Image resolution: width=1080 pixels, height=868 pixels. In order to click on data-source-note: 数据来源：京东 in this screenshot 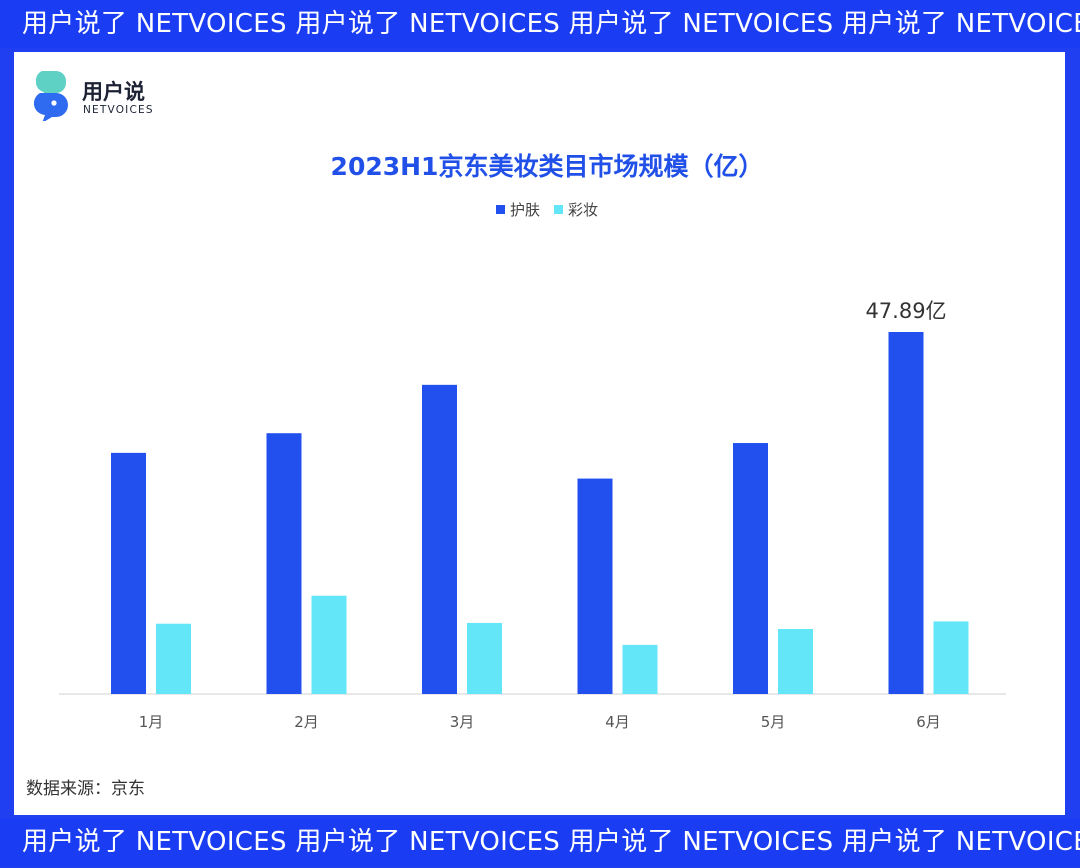, I will do `click(85, 789)`.